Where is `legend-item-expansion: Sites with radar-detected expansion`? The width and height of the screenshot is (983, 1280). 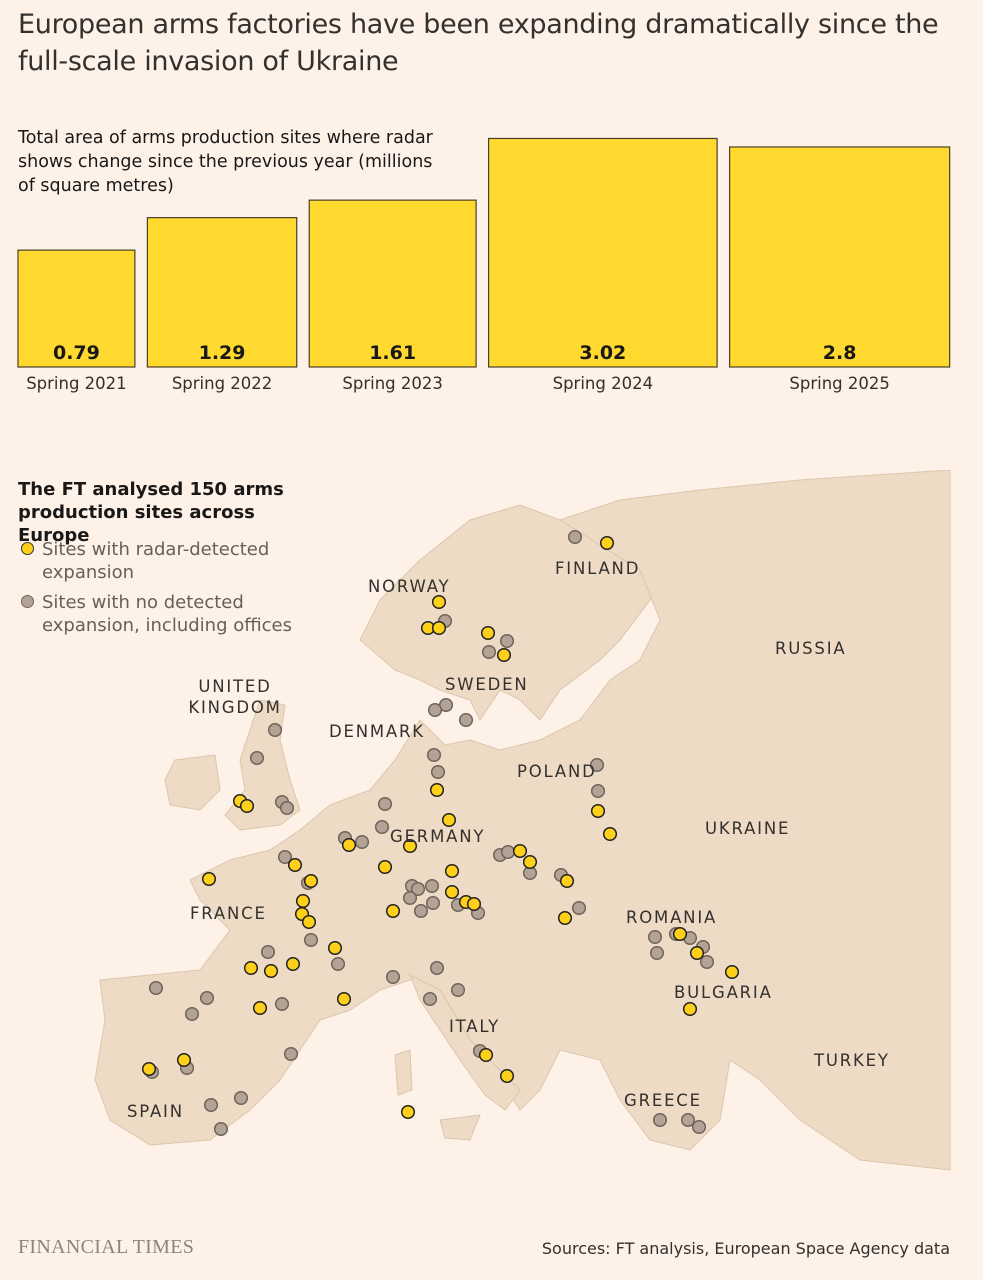
legend-item-expansion: Sites with radar-detected expansion is located at coordinates (168, 561).